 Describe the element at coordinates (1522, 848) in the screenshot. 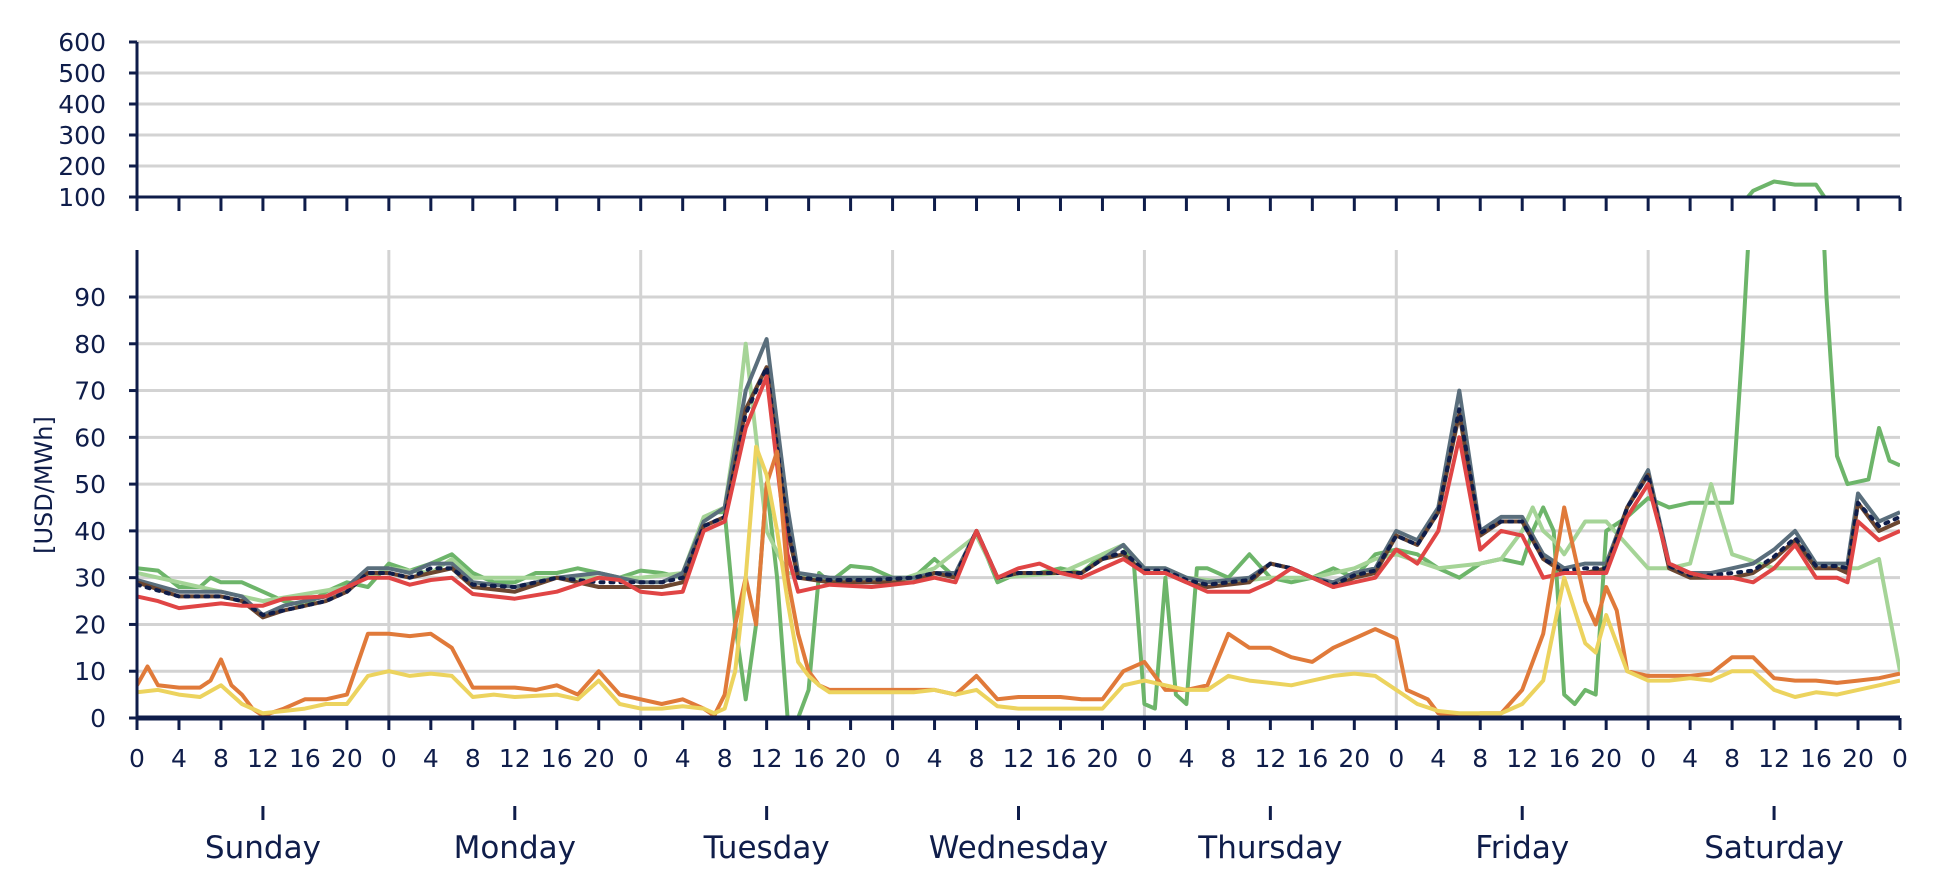

I see `day-label: Friday` at that location.